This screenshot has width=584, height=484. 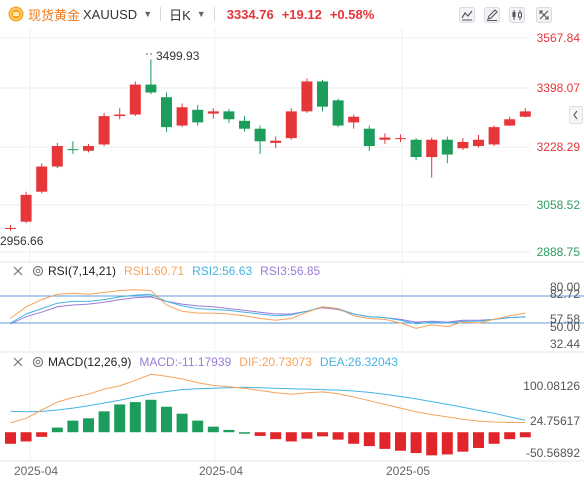 What do you see at coordinates (180, 15) in the screenshot?
I see `period-label: 日K` at bounding box center [180, 15].